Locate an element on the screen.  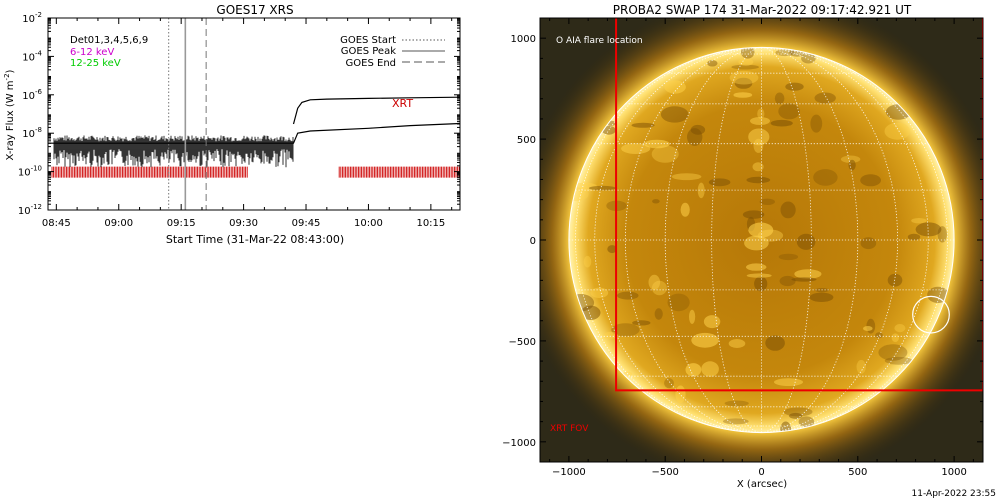
x-tick-label: 500 is located at coordinates (857, 472).